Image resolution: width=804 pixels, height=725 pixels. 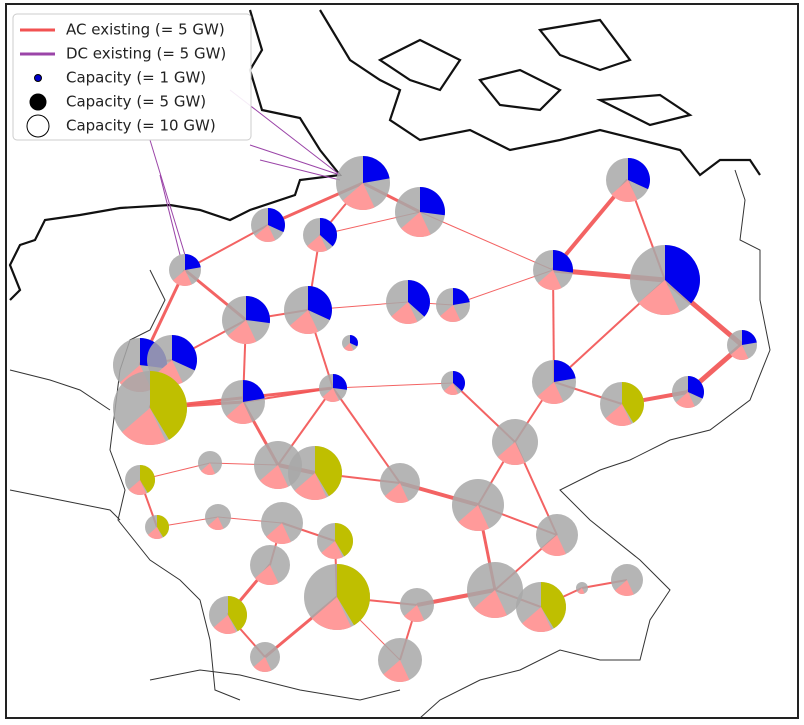 What do you see at coordinates (60, 390) in the screenshot?
I see `border-benelux` at bounding box center [60, 390].